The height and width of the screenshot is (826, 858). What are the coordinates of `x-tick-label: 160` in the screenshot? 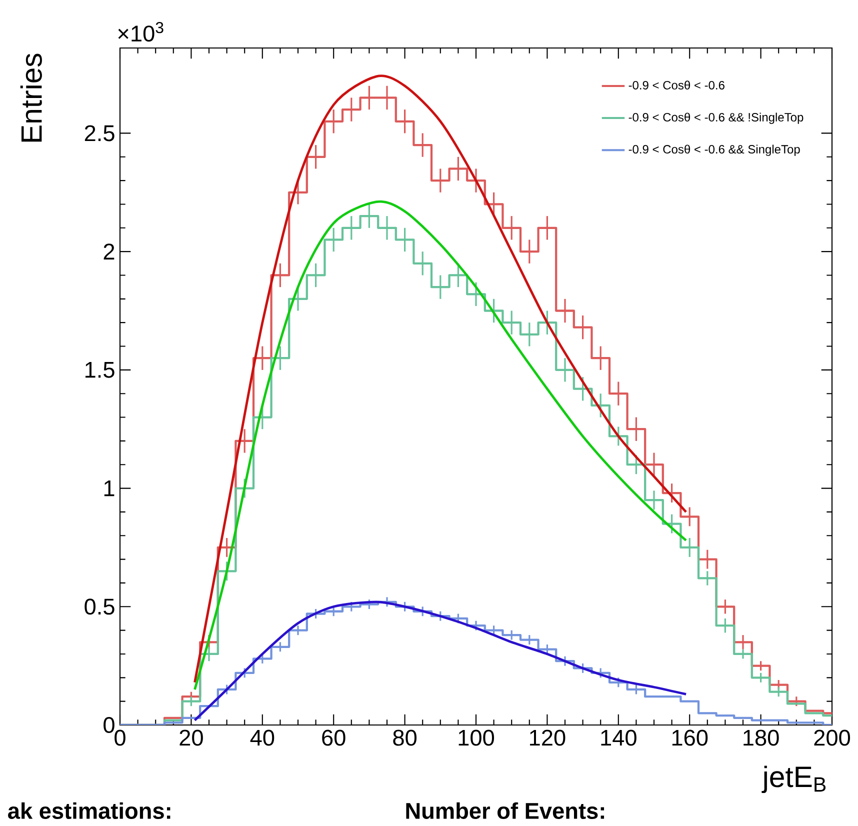 It's located at (690, 738).